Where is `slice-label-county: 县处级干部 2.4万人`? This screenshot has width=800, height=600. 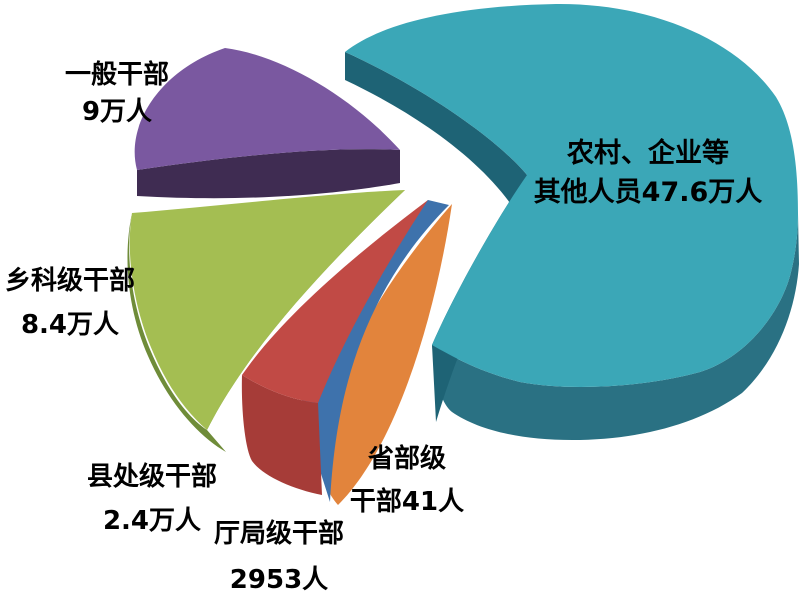
slice-label-county: 县处级干部 2.4万人 is located at coordinates (152, 499).